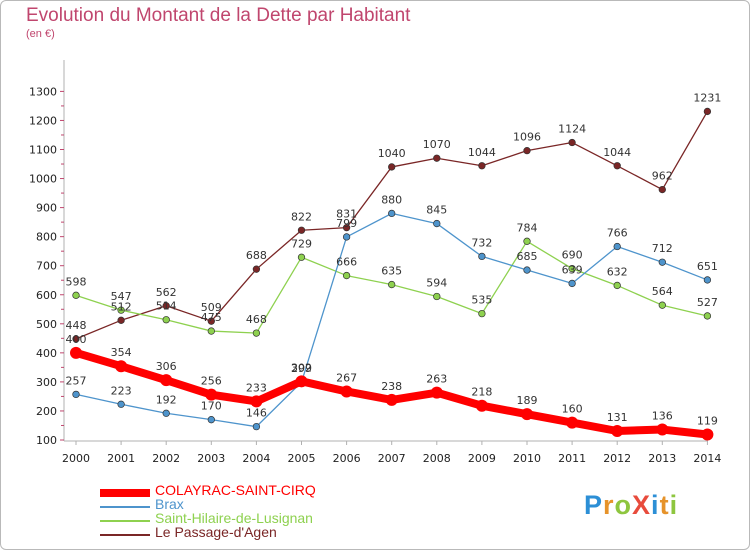 This screenshot has width=750, height=550. Describe the element at coordinates (121, 390) in the screenshot. I see `data-label: 223` at that location.